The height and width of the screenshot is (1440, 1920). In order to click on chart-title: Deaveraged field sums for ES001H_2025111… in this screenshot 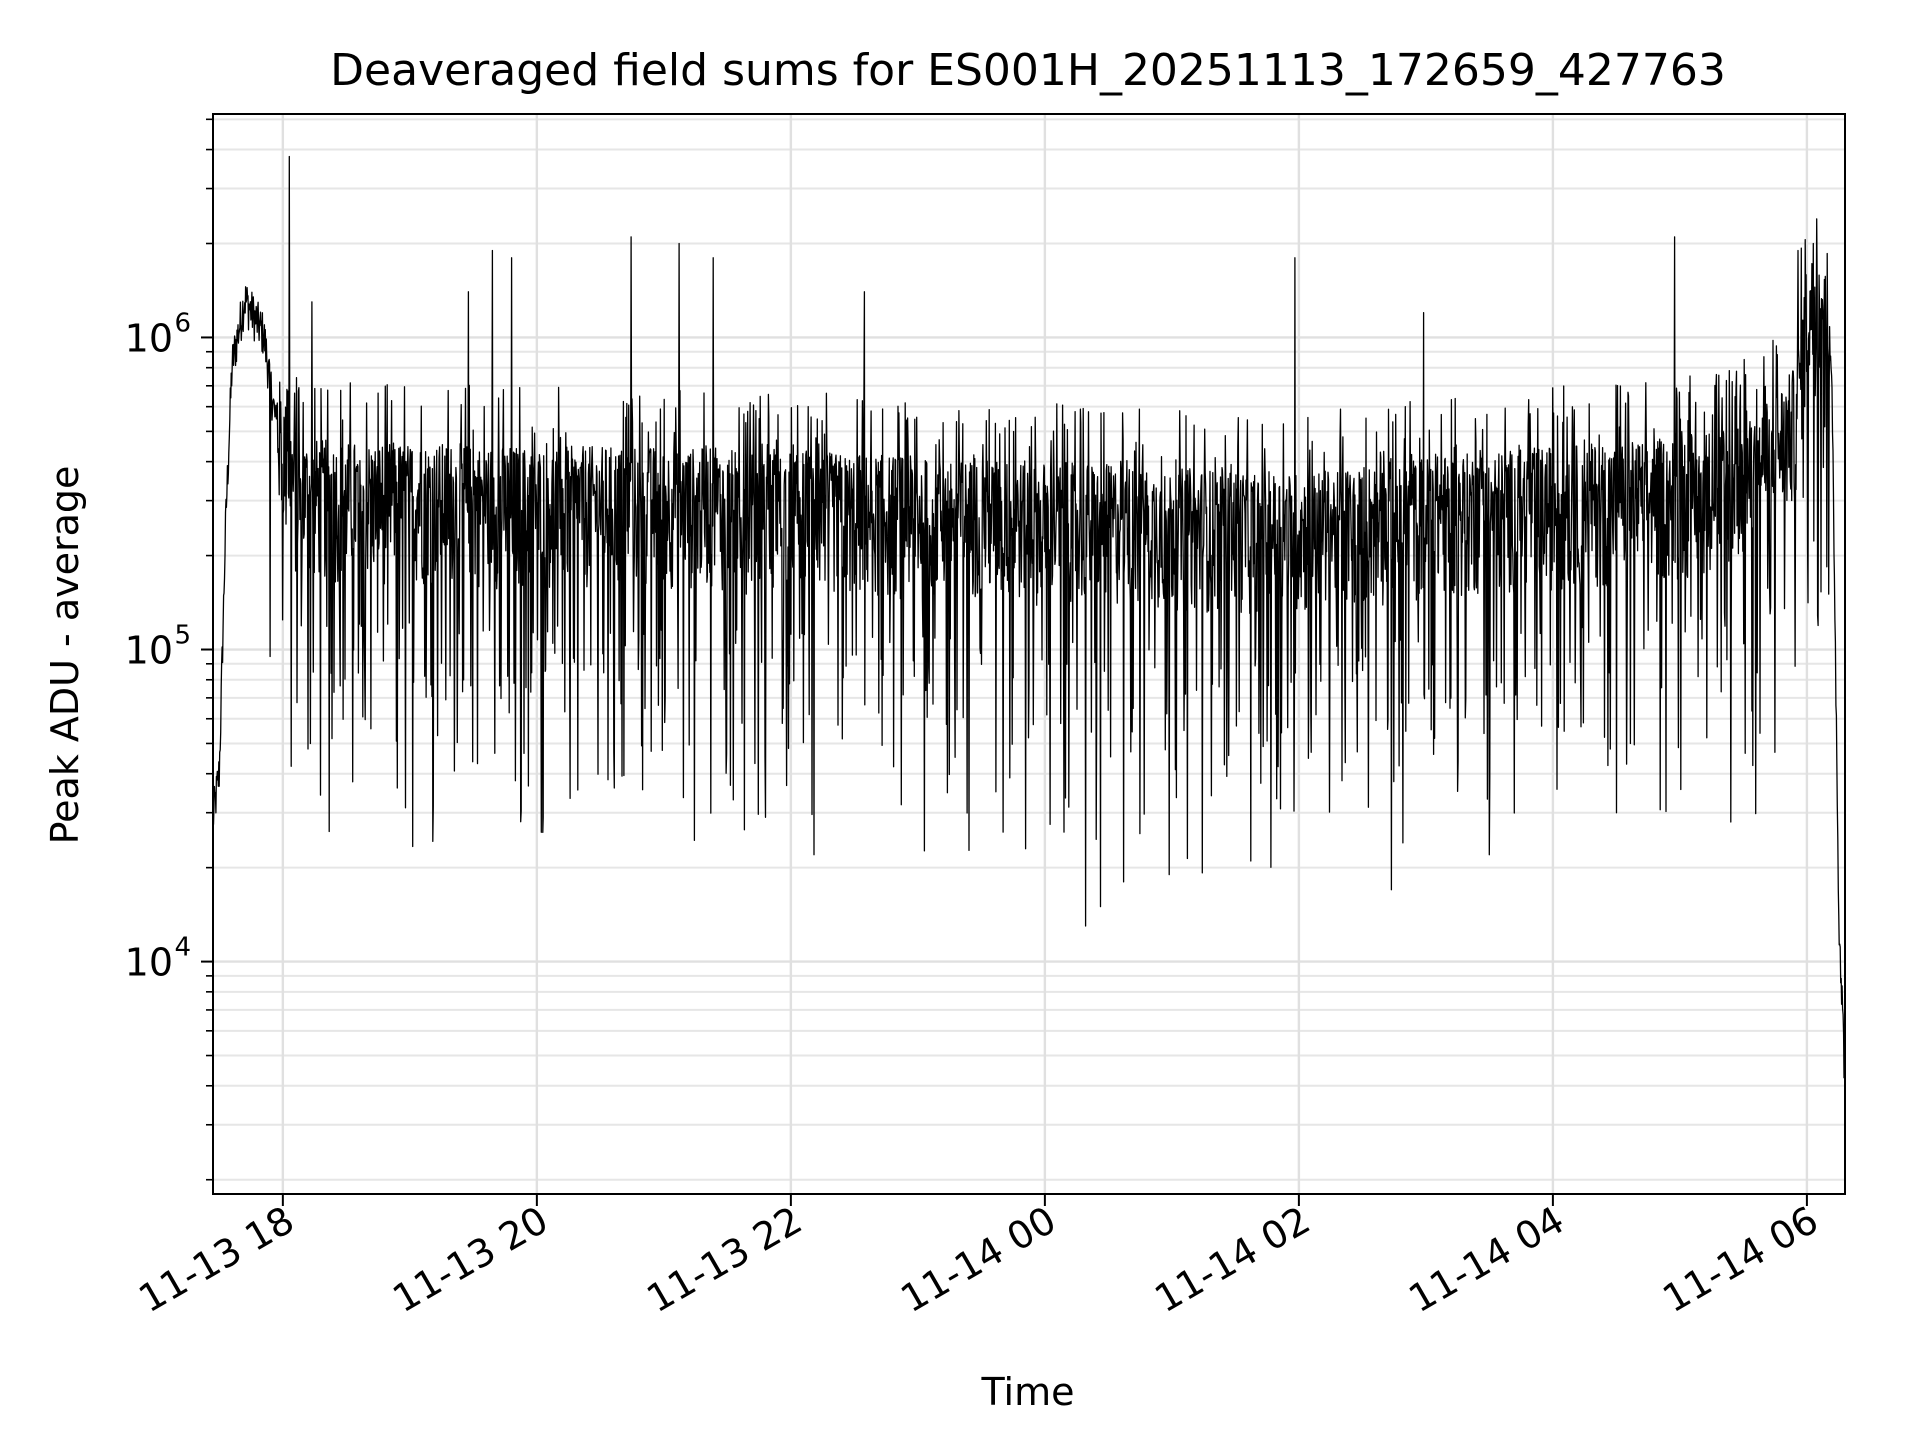, I will do `click(1028, 70)`.